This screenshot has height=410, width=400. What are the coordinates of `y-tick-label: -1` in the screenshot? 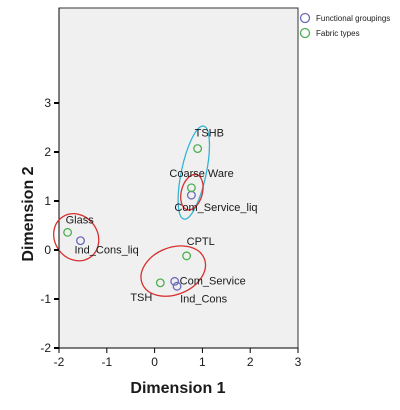 It's located at (45, 299).